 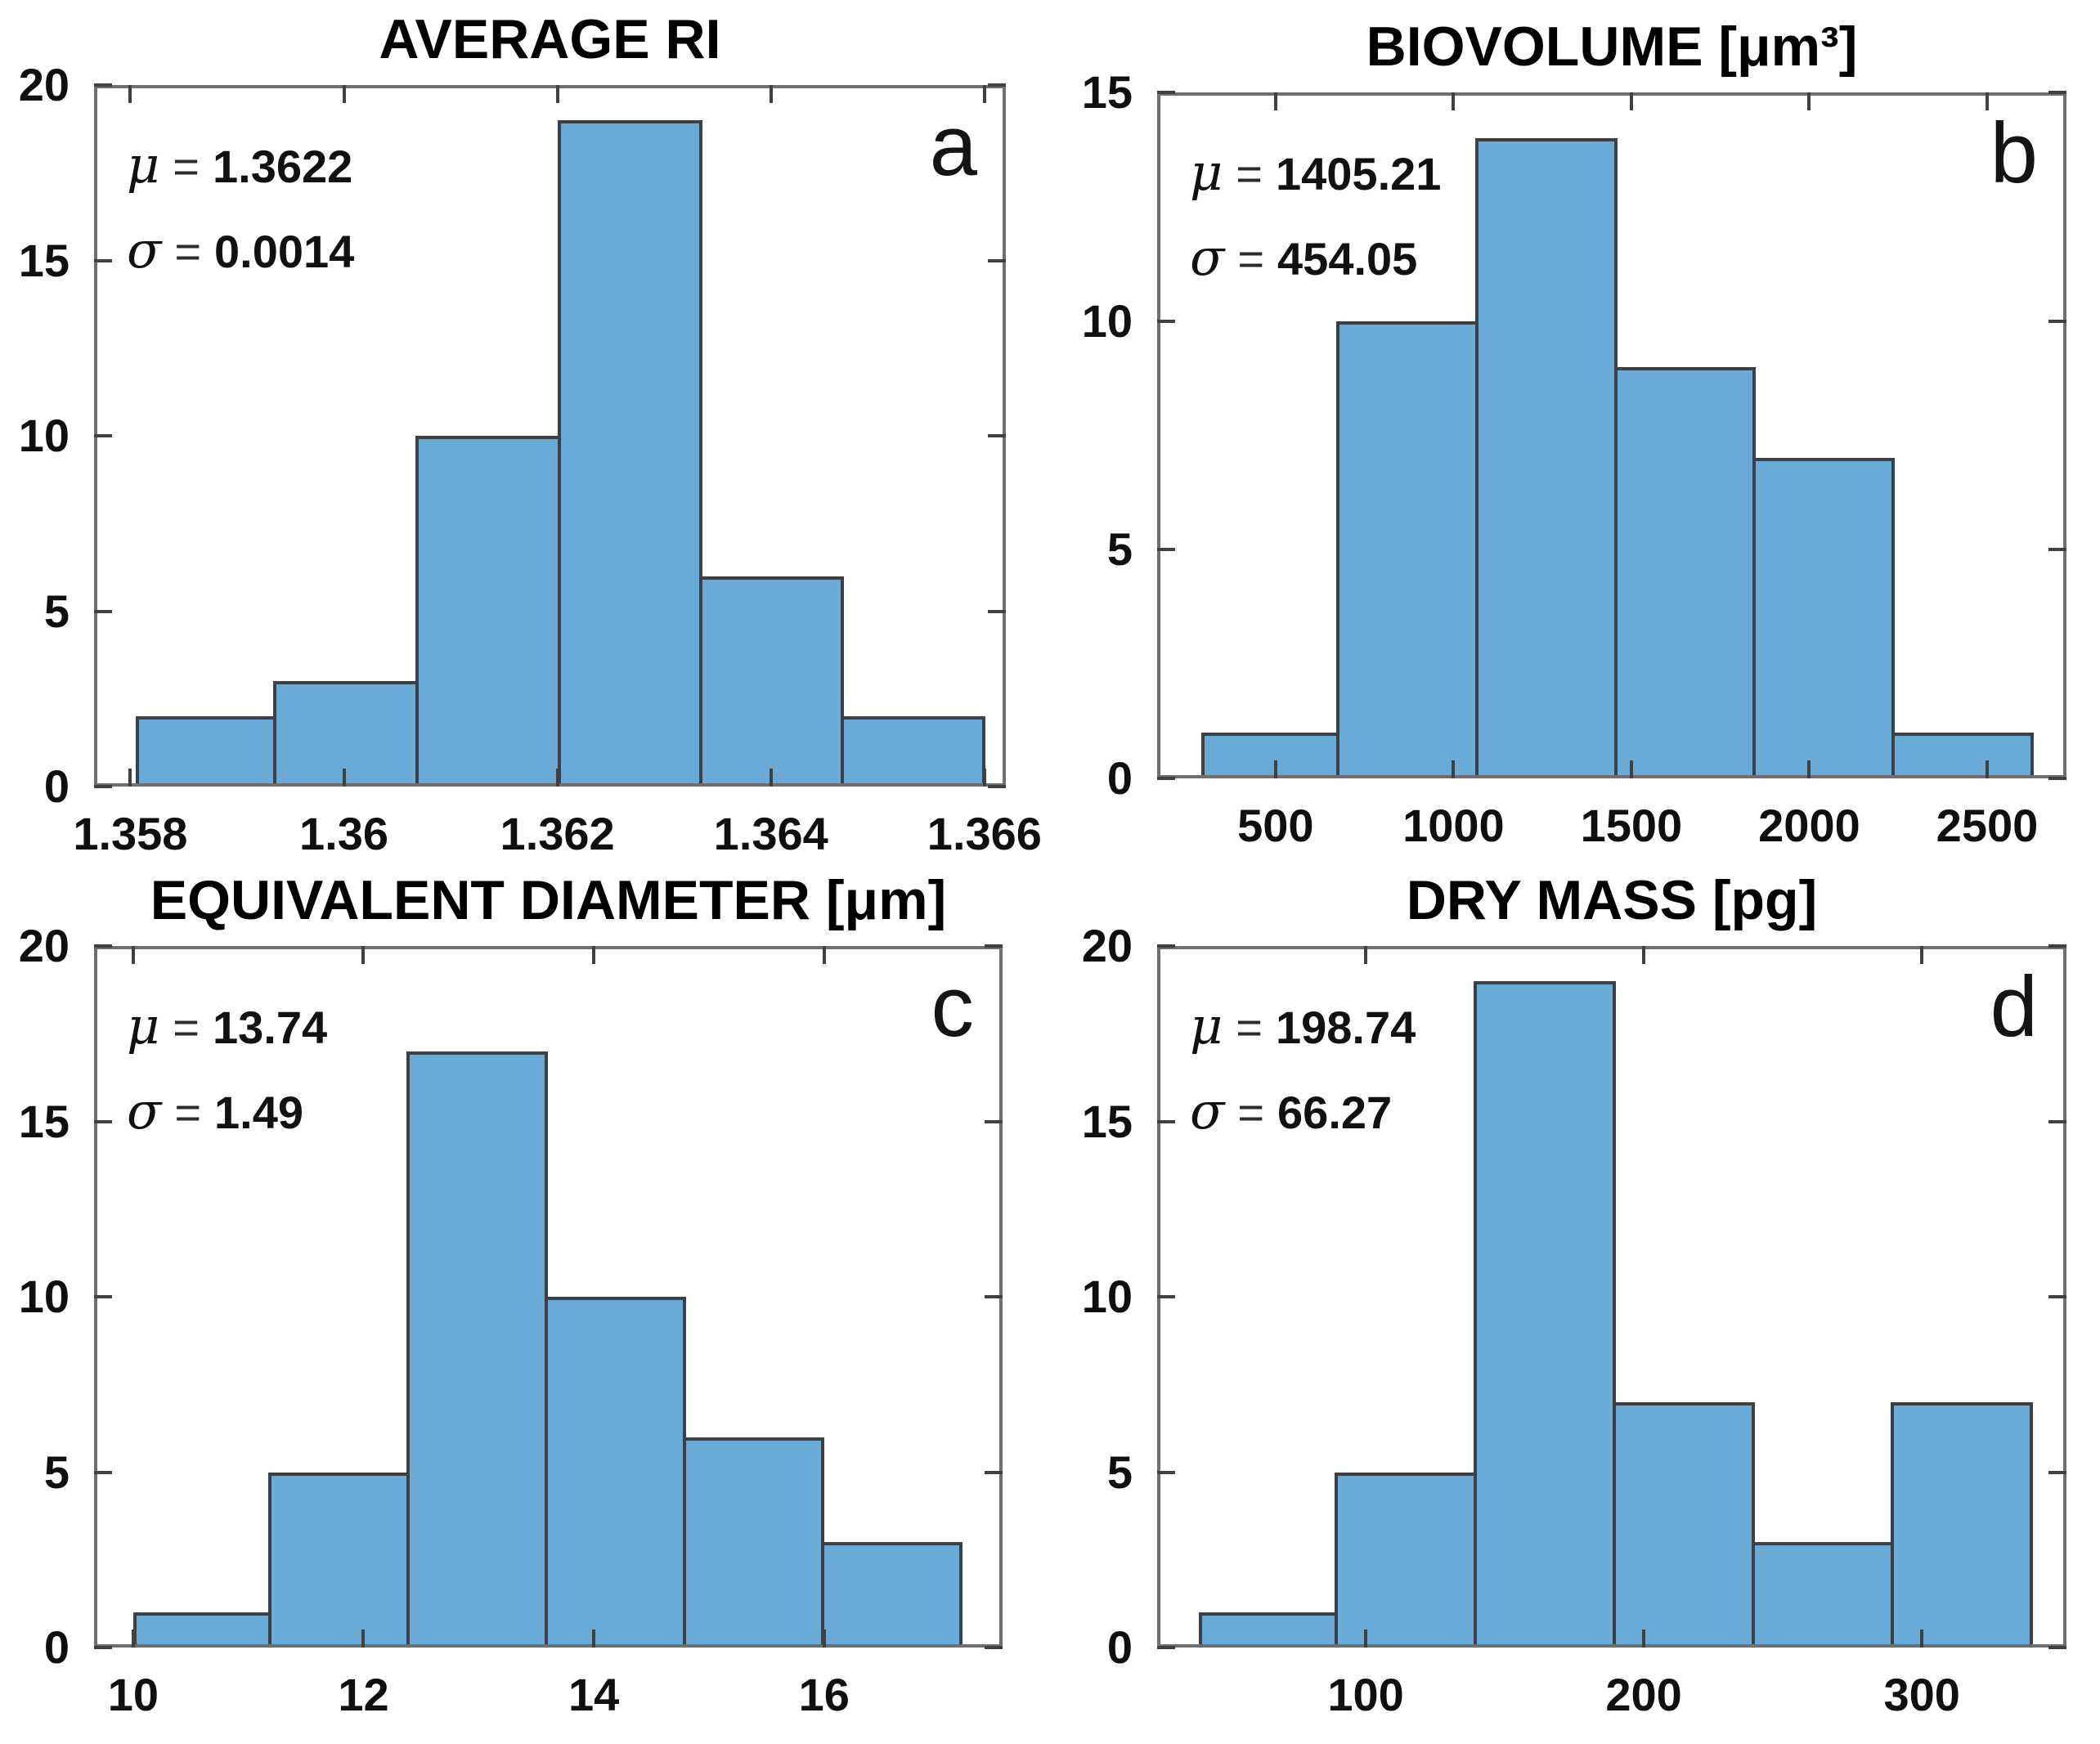 I want to click on panel-letter: a, so click(x=953, y=146).